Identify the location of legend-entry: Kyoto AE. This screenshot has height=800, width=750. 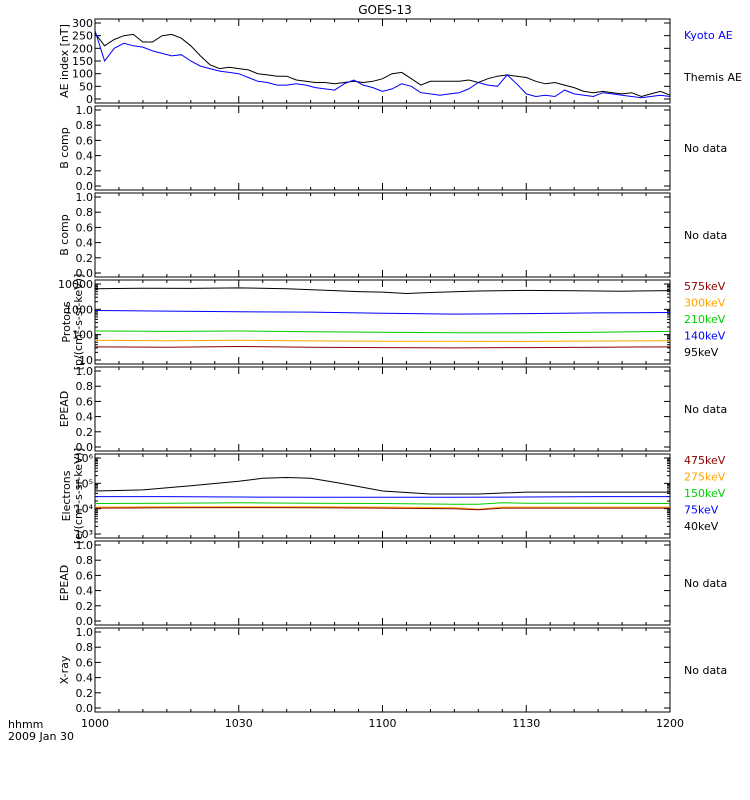
(708, 35).